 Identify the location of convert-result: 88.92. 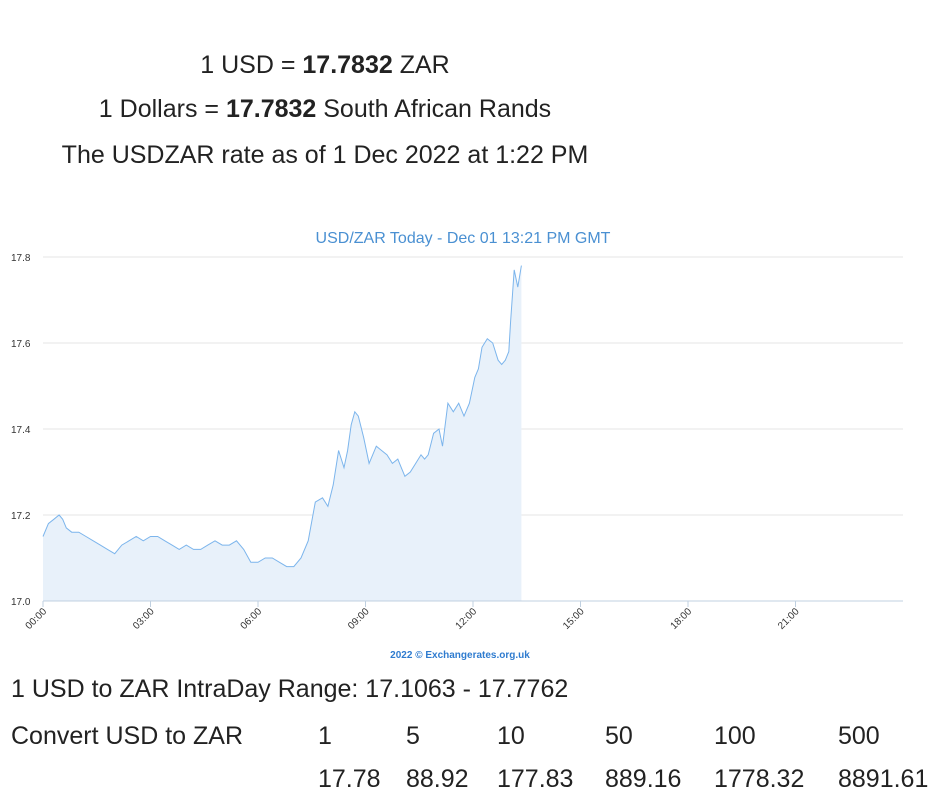
(437, 779).